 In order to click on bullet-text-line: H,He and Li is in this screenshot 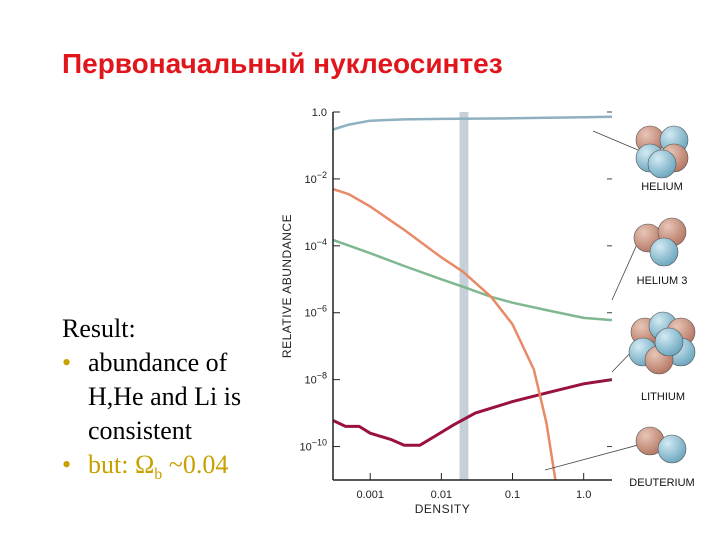, I will do `click(165, 396)`.